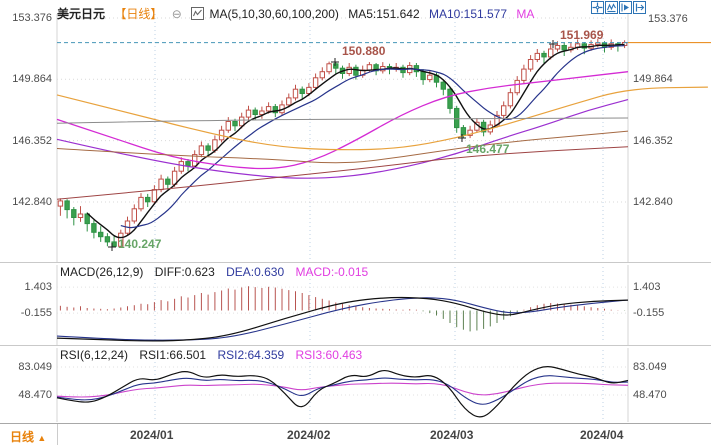 Image resolution: width=711 pixels, height=445 pixels. Describe the element at coordinates (582, 35) in the screenshot. I see `annotation-high-151969: 151.969` at that location.